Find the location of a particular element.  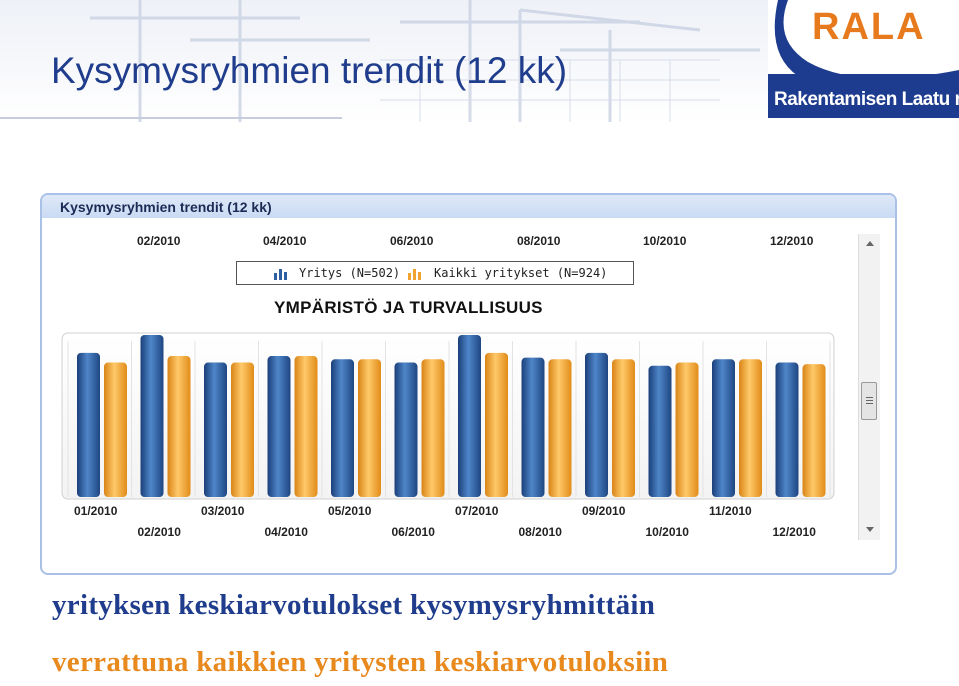

top-month-label: 06/2010 is located at coordinates (412, 241).